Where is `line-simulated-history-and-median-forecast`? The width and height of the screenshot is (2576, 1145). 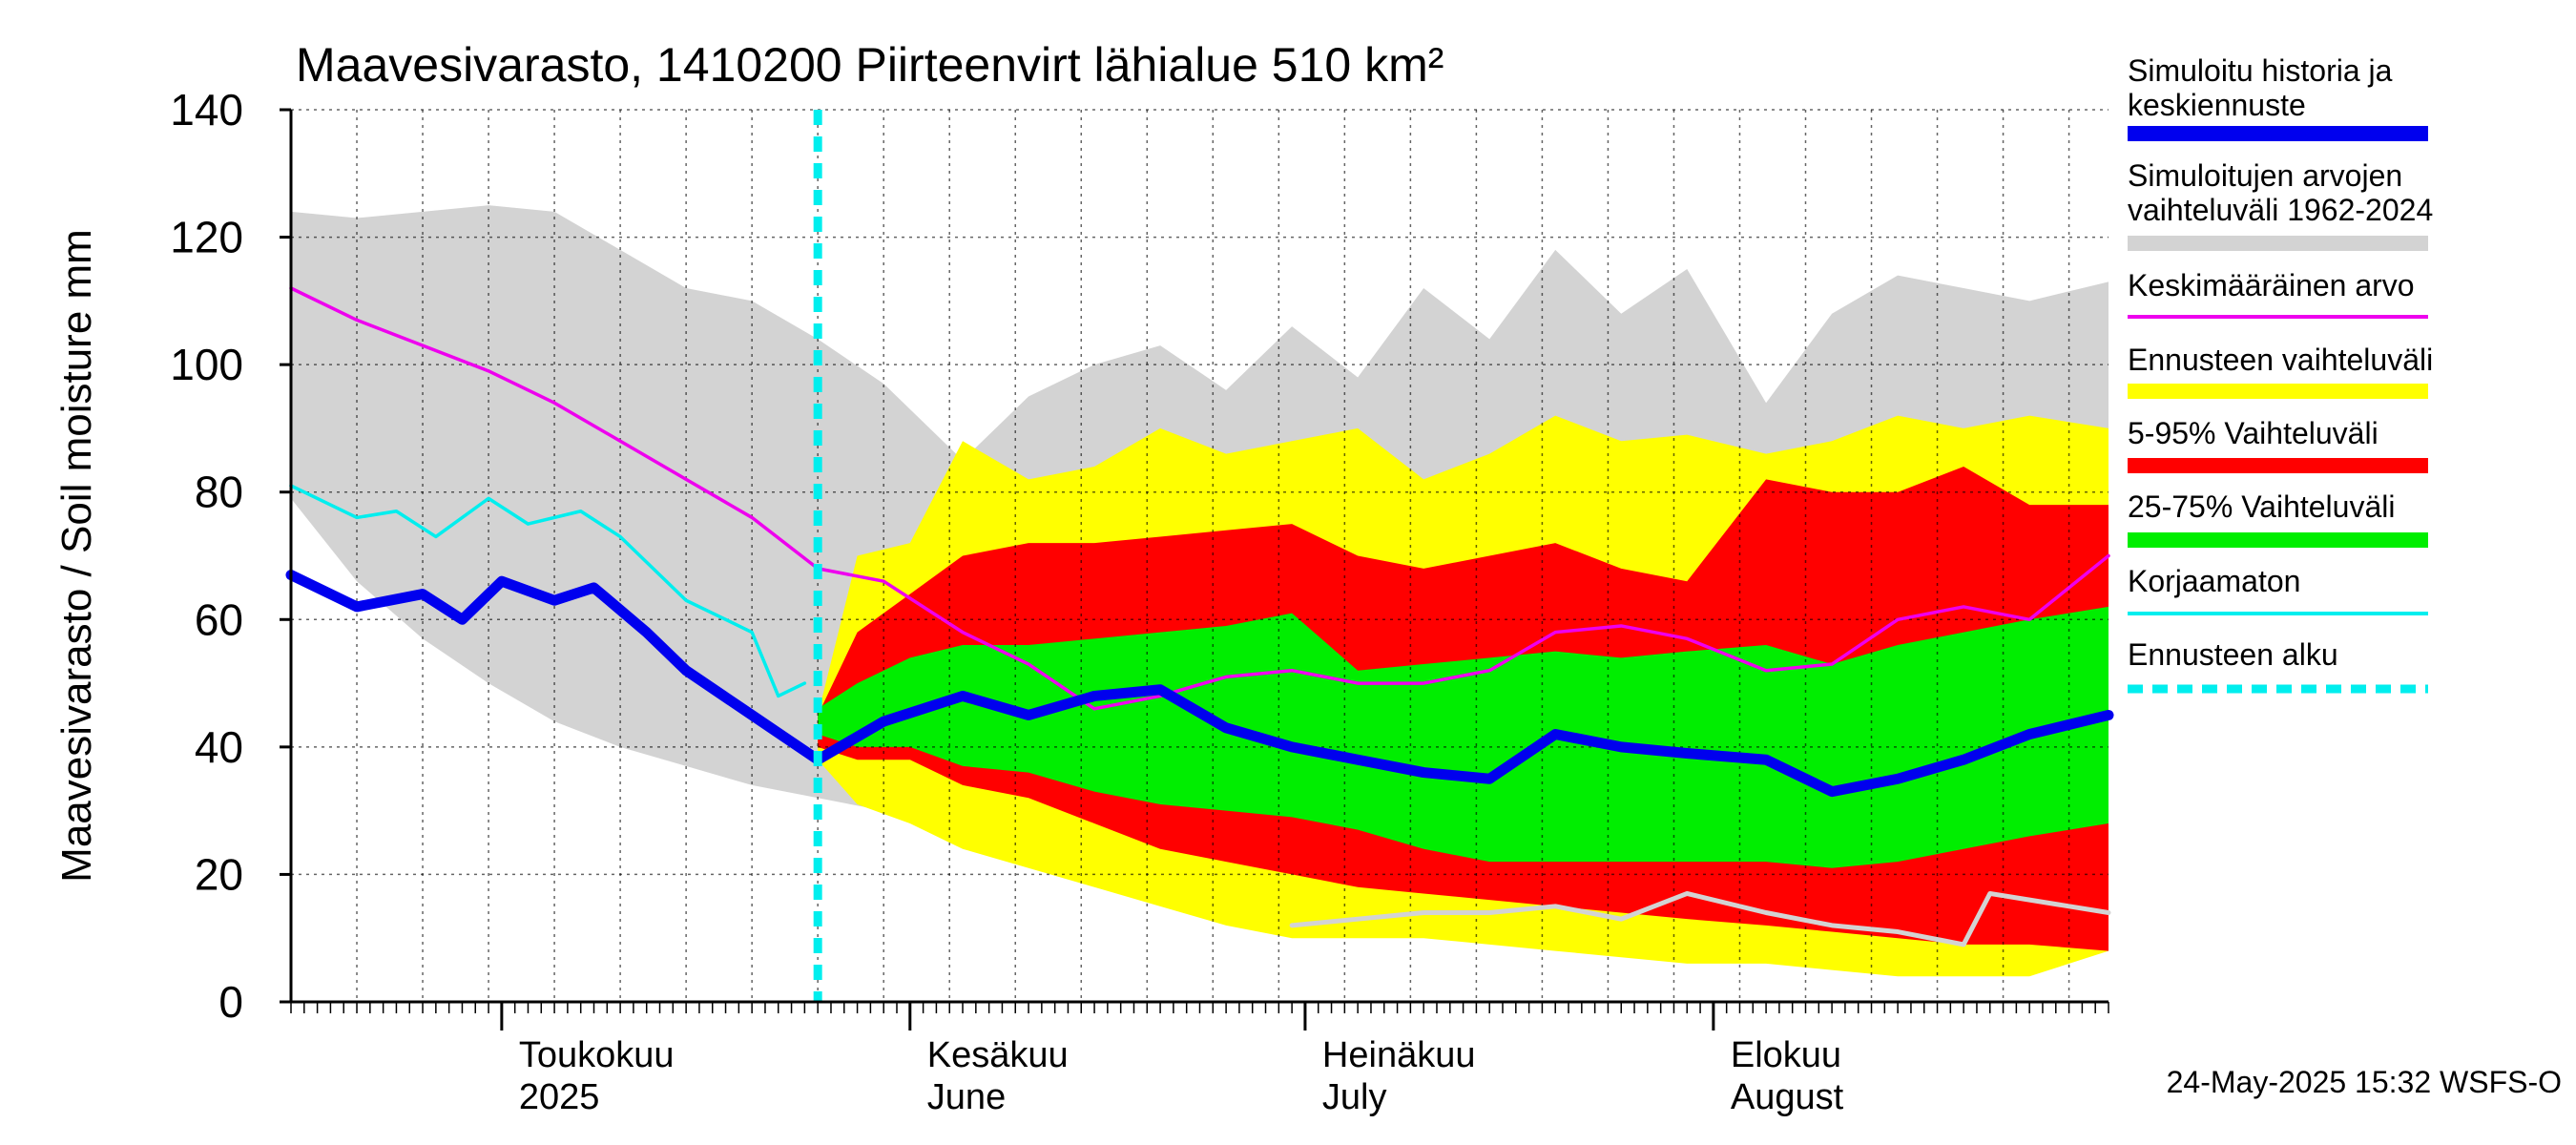
line-simulated-history-and-median-forecast is located at coordinates (1199, 684).